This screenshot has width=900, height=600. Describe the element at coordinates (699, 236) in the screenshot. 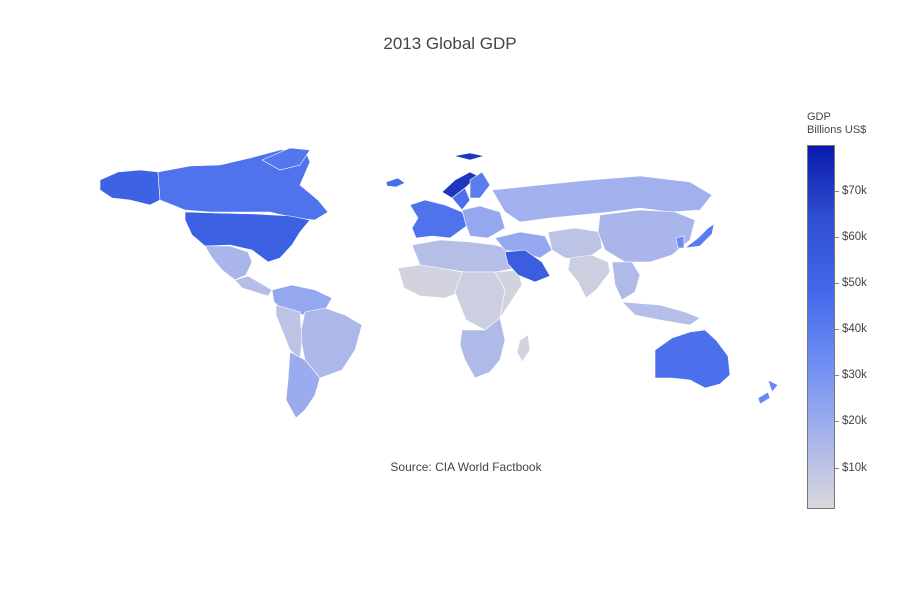

I see `region-japan` at that location.